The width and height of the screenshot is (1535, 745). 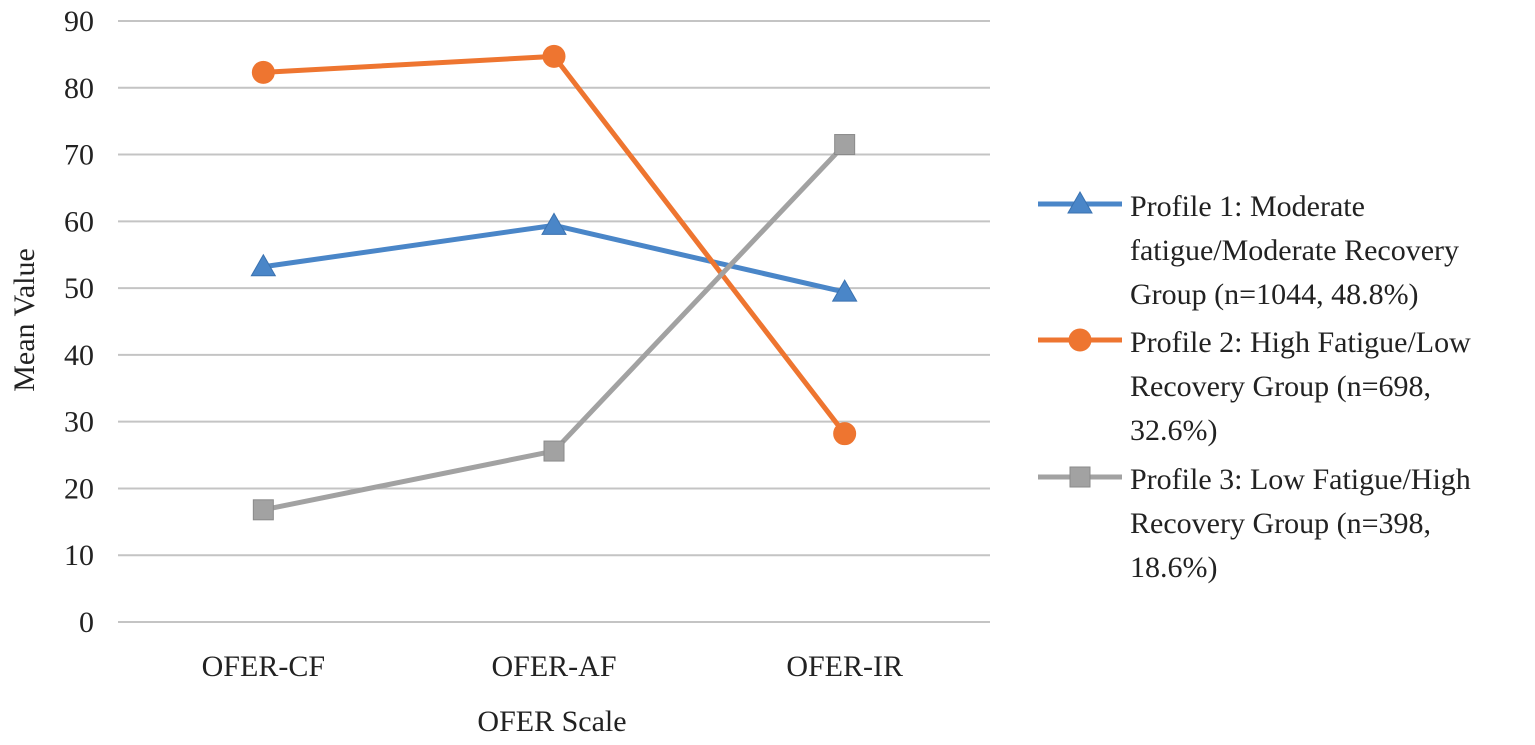 I want to click on y-tick-label: 60, so click(x=79, y=221).